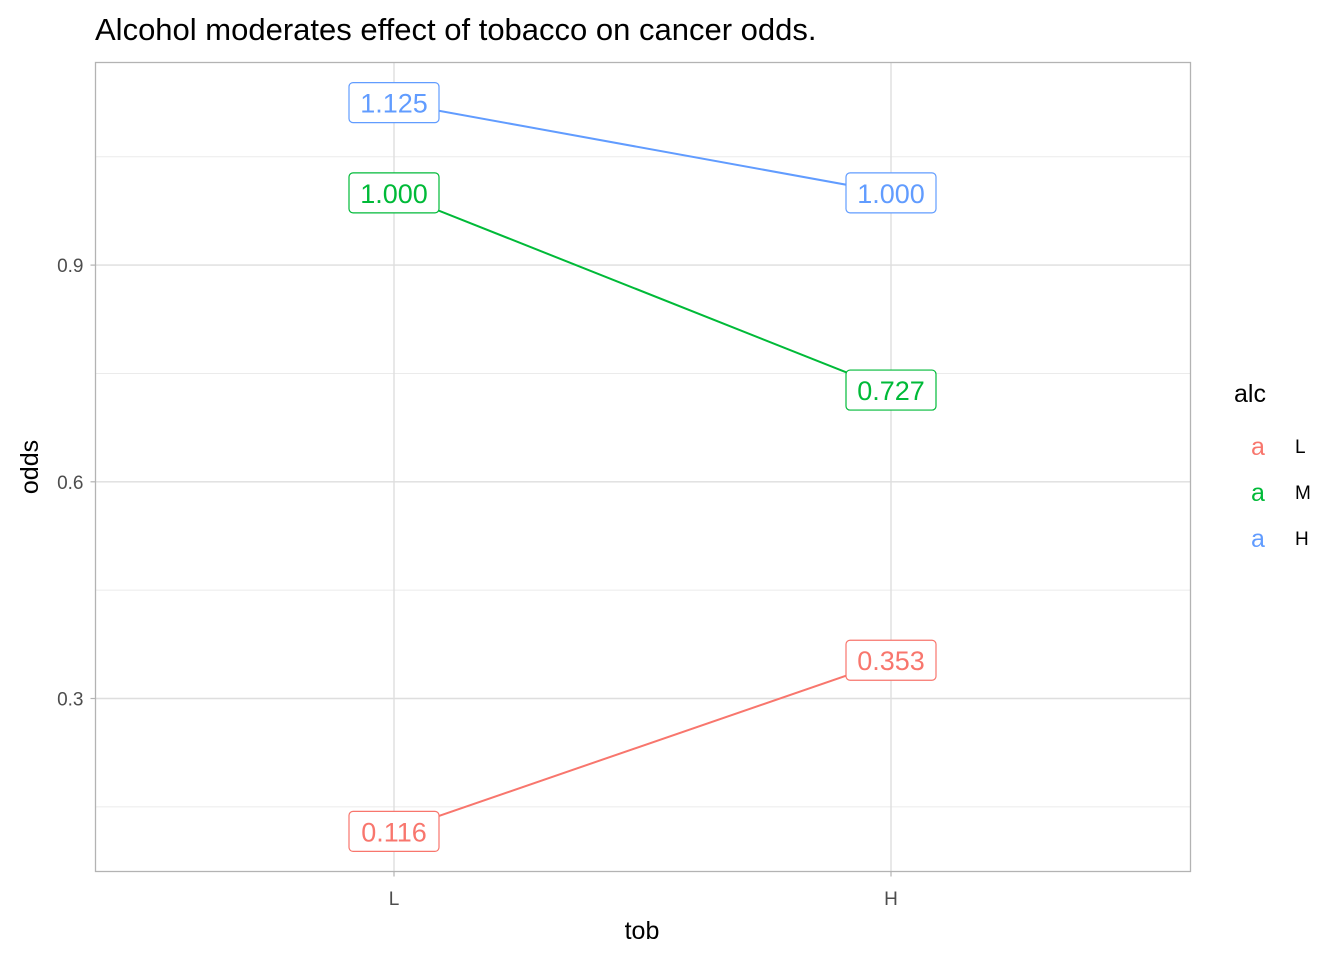 This screenshot has width=1344, height=960. I want to click on data-label-text: 0.727, so click(891, 391).